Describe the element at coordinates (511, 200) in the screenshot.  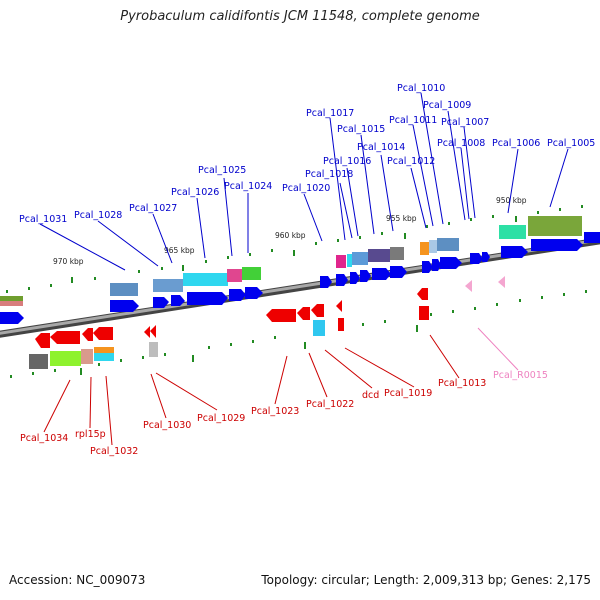
I see `kbp-label: 950 kbp` at that location.